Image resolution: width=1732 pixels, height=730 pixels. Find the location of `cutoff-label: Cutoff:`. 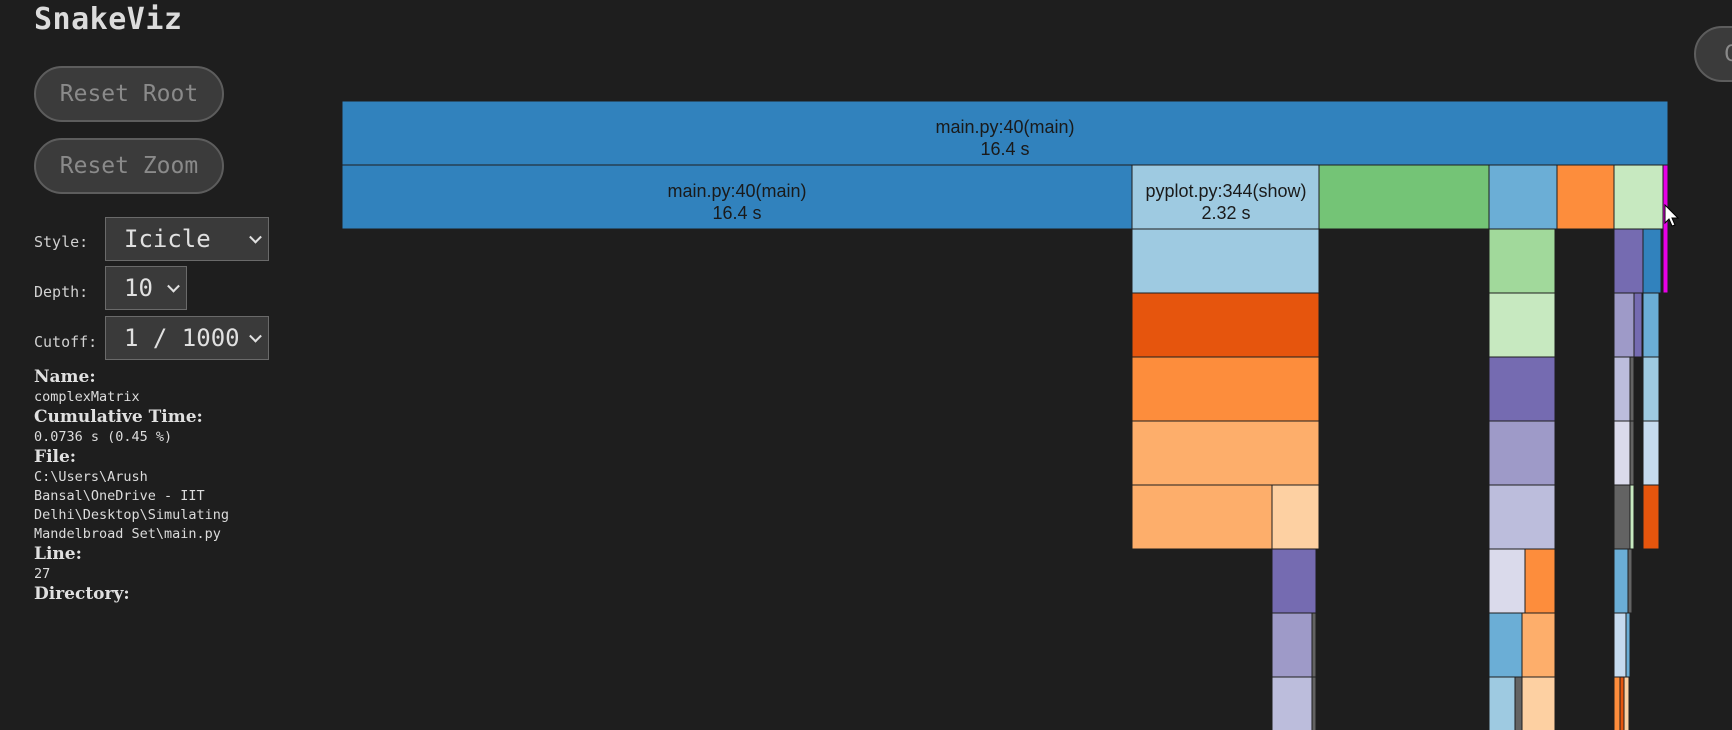

cutoff-label: Cutoff: is located at coordinates (66, 342).